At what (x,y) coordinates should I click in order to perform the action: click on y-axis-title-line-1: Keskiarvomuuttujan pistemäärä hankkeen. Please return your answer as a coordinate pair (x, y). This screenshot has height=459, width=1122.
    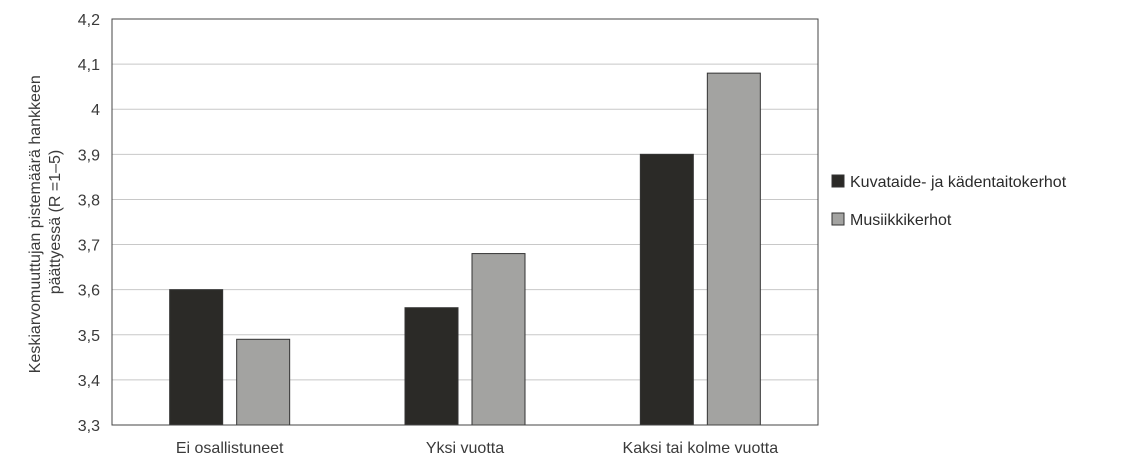
    Looking at the image, I should click on (35, 224).